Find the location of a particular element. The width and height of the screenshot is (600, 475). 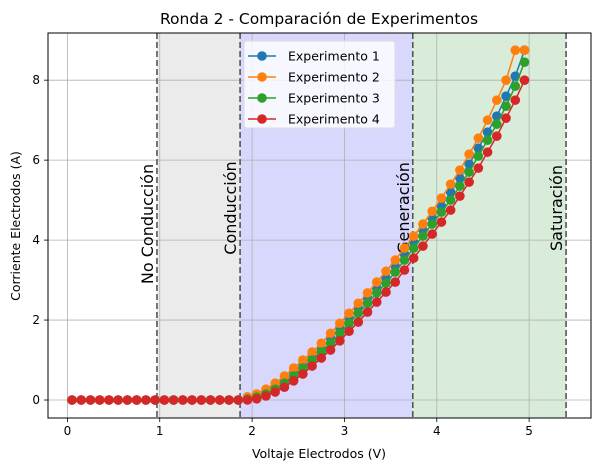

x-tick-label: 4 is located at coordinates (437, 431).